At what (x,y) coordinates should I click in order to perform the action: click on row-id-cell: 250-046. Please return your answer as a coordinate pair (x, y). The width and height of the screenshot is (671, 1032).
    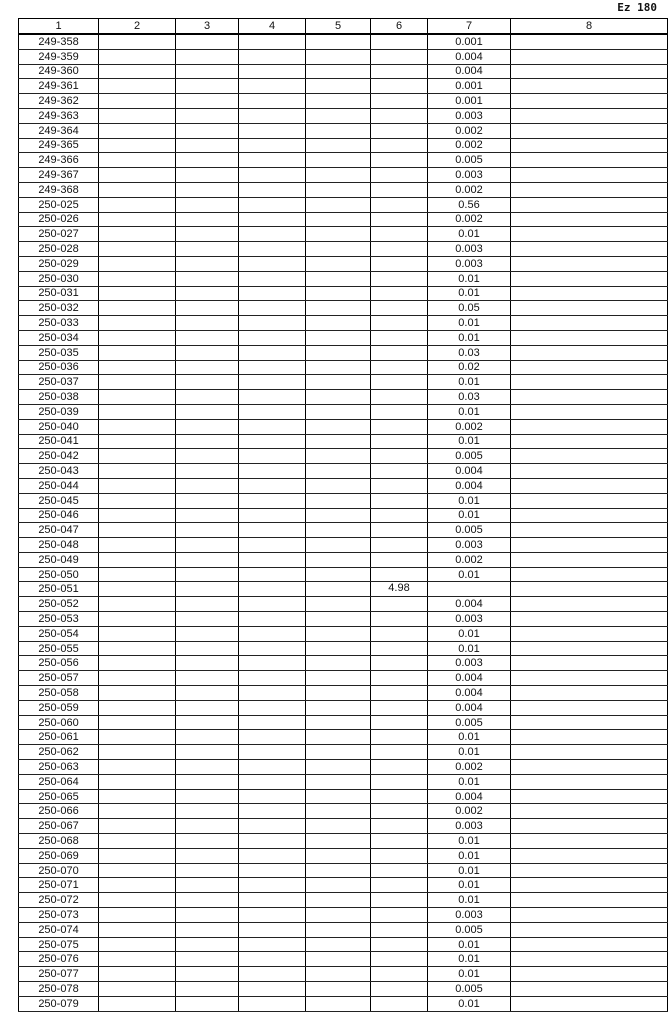
    Looking at the image, I should click on (58, 515).